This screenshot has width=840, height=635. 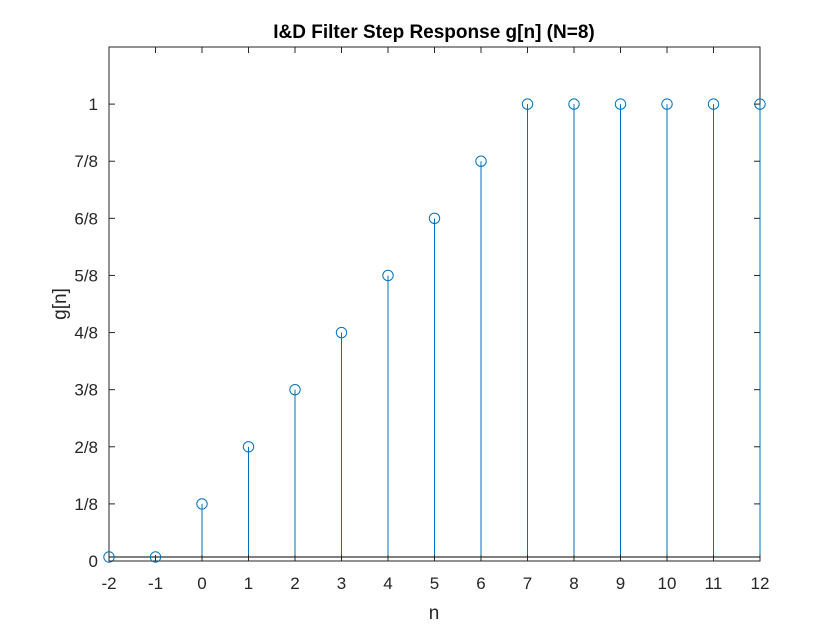 I want to click on y-tick-label: 1/8, so click(x=86, y=504).